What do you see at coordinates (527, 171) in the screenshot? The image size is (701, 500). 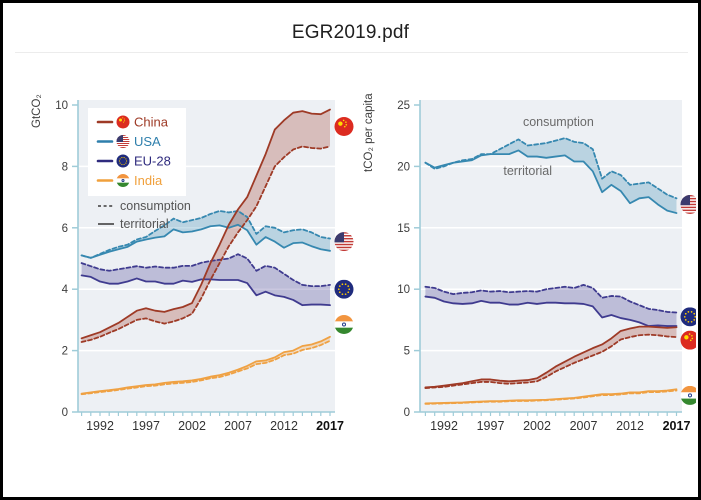 I see `annotation-territorial: territorial` at bounding box center [527, 171].